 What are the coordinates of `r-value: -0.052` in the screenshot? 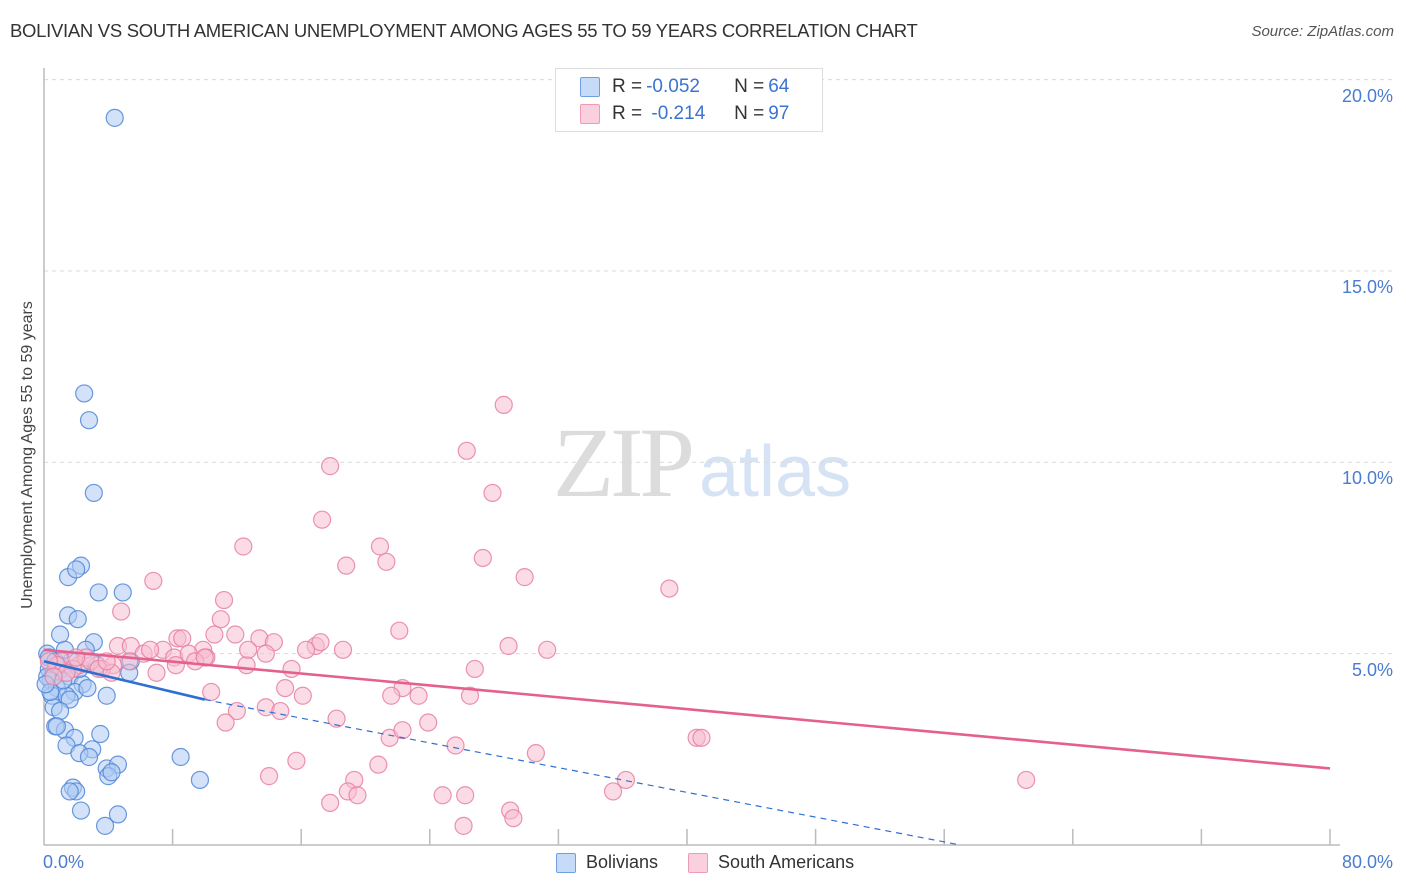 It's located at (673, 86).